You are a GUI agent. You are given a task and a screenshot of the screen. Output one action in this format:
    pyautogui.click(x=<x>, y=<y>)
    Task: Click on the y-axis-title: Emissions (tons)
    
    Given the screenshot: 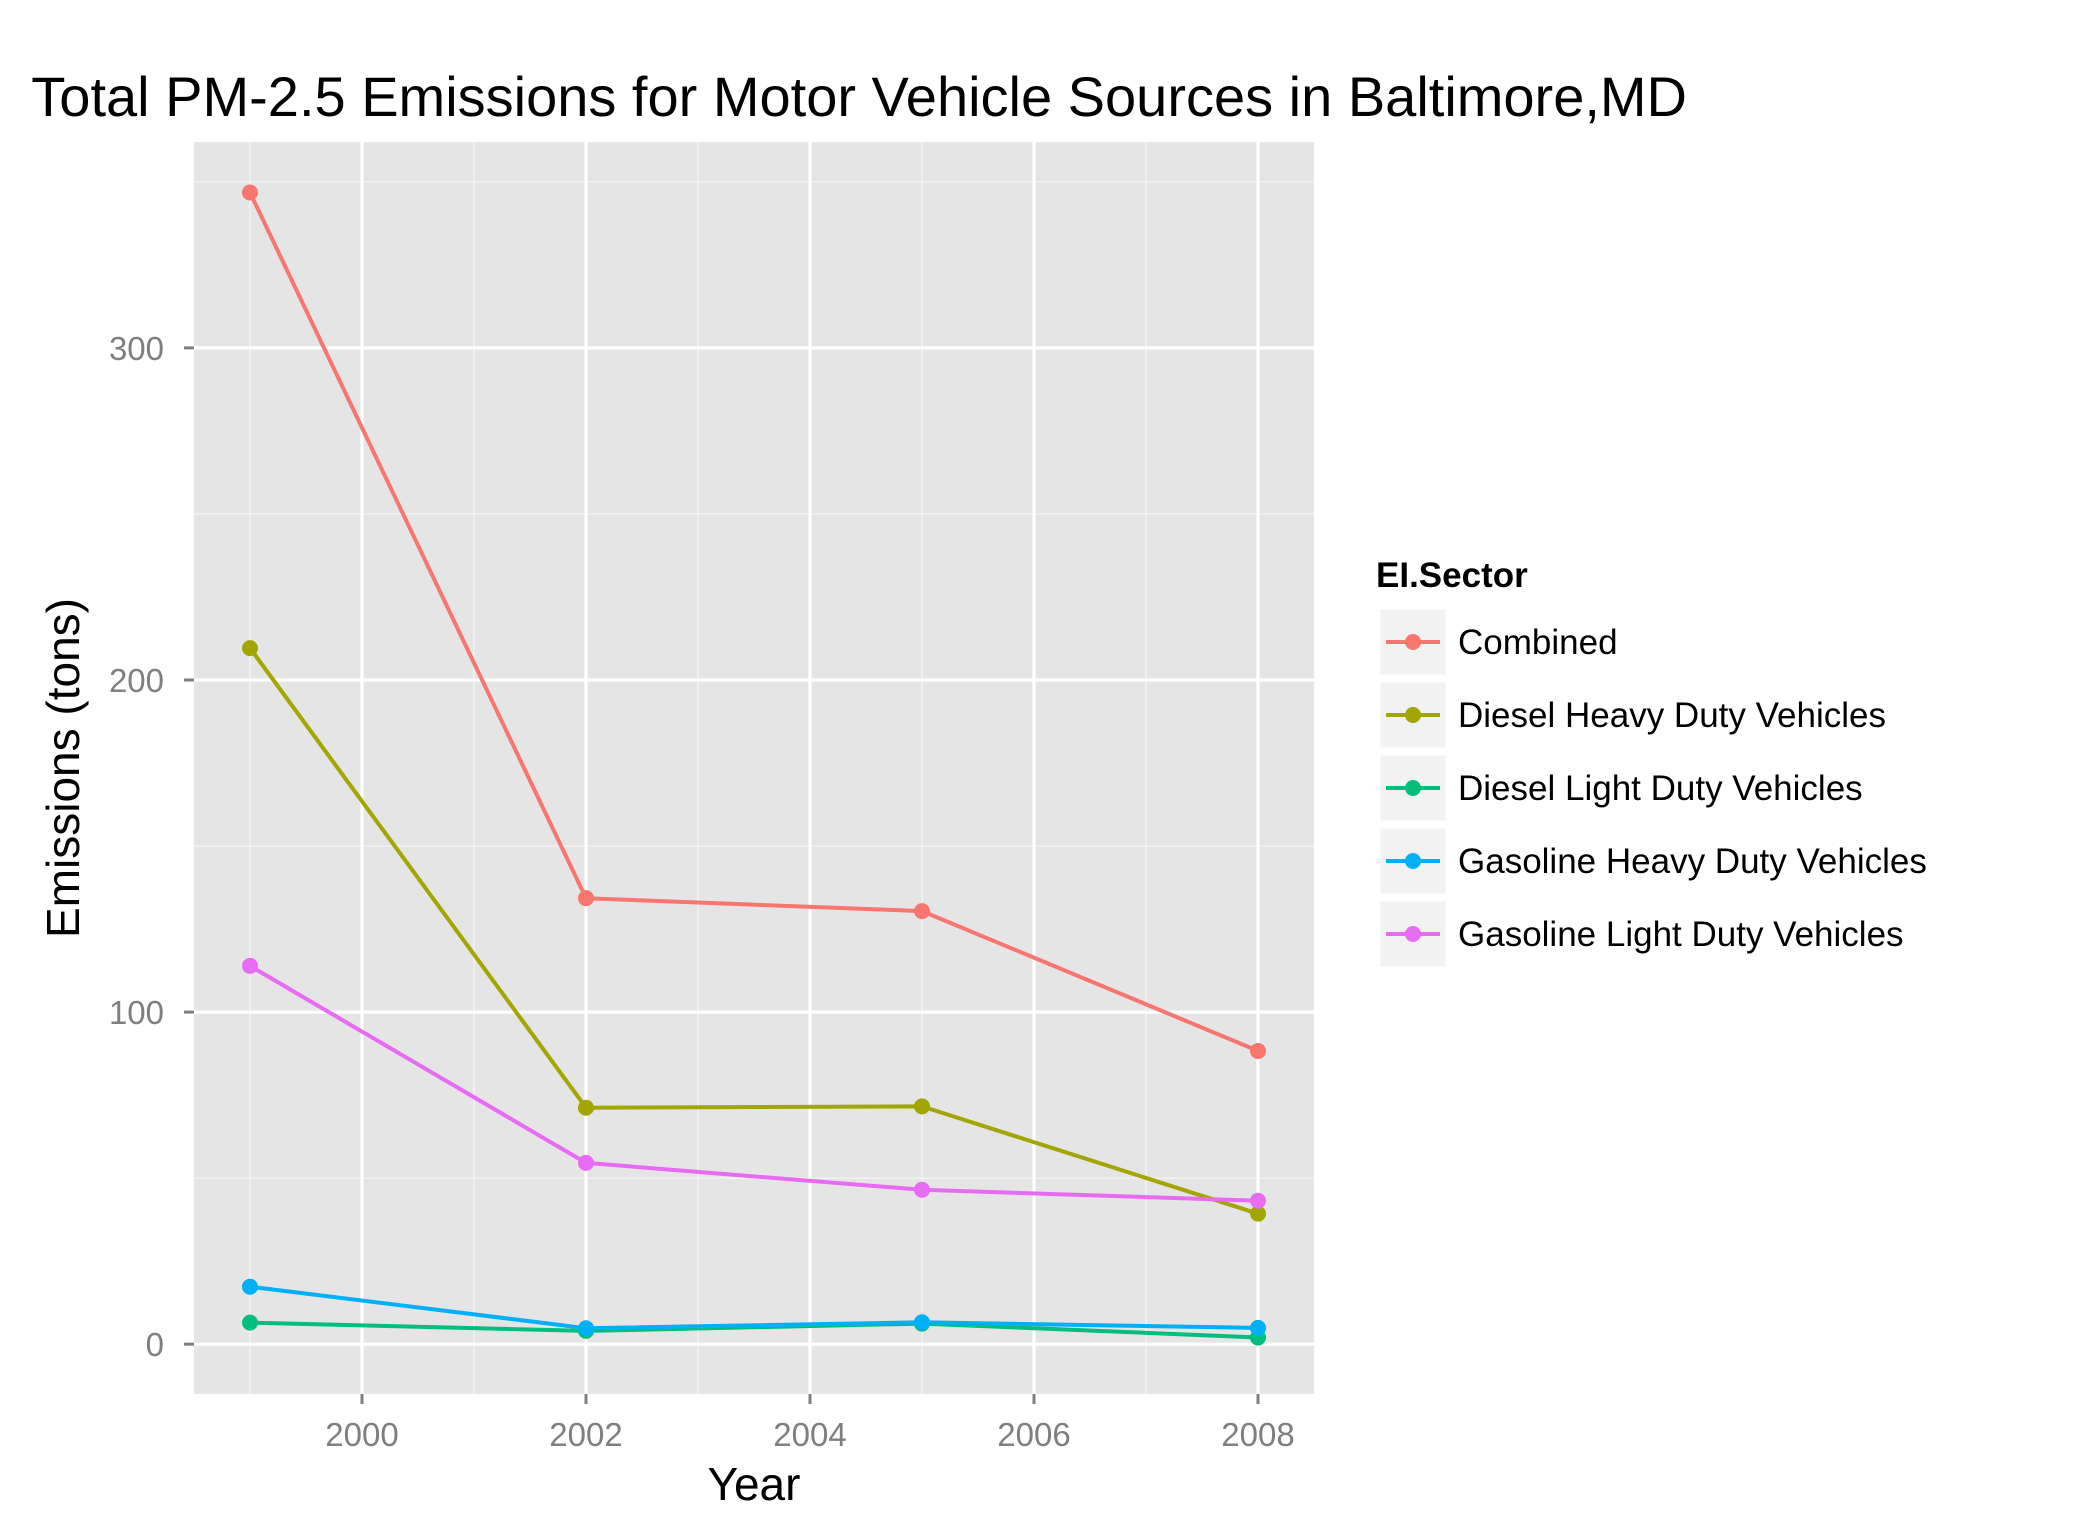 What is the action you would take?
    pyautogui.click(x=63, y=768)
    